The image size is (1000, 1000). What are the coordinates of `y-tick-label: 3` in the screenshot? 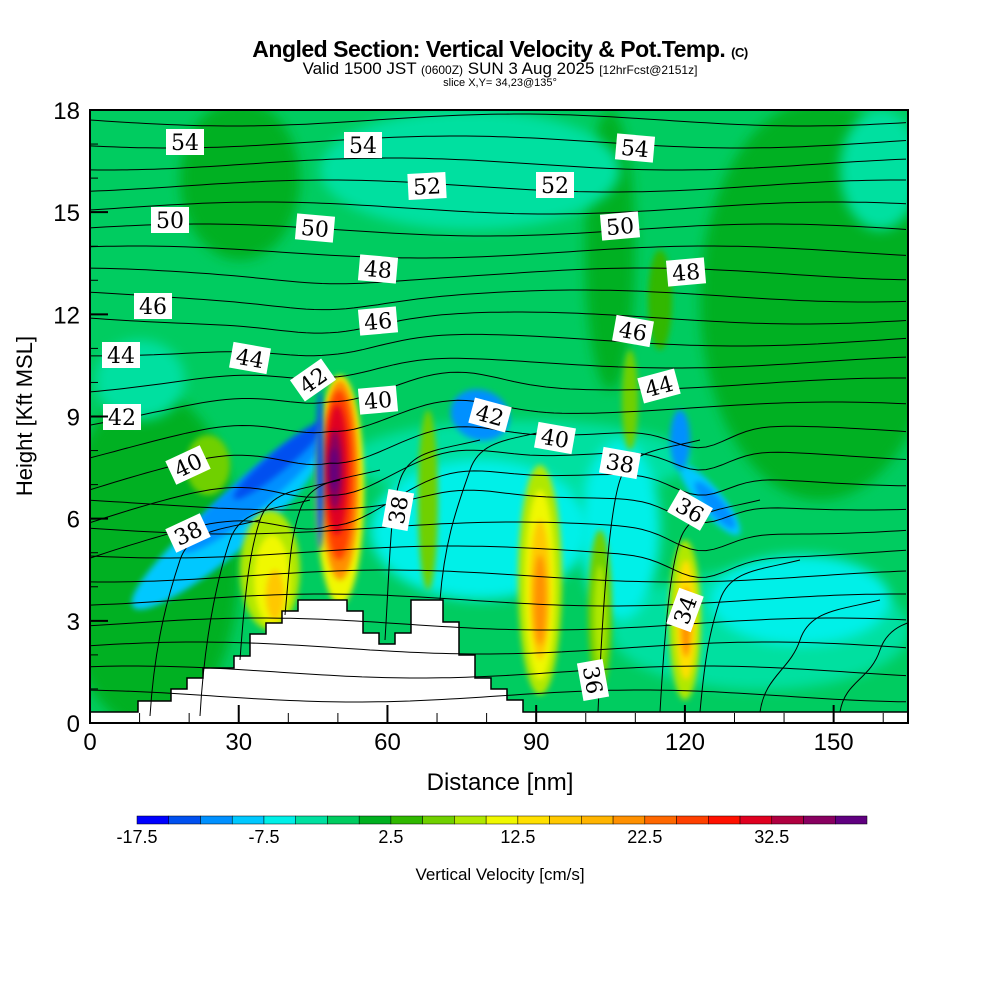 It's located at (73, 622).